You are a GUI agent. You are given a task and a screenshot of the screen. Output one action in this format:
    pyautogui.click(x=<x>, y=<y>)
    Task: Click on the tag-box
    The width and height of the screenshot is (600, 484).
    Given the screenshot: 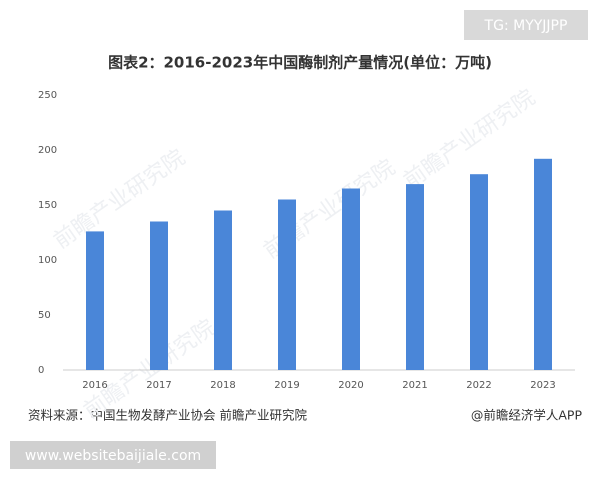 What is the action you would take?
    pyautogui.click(x=526, y=25)
    